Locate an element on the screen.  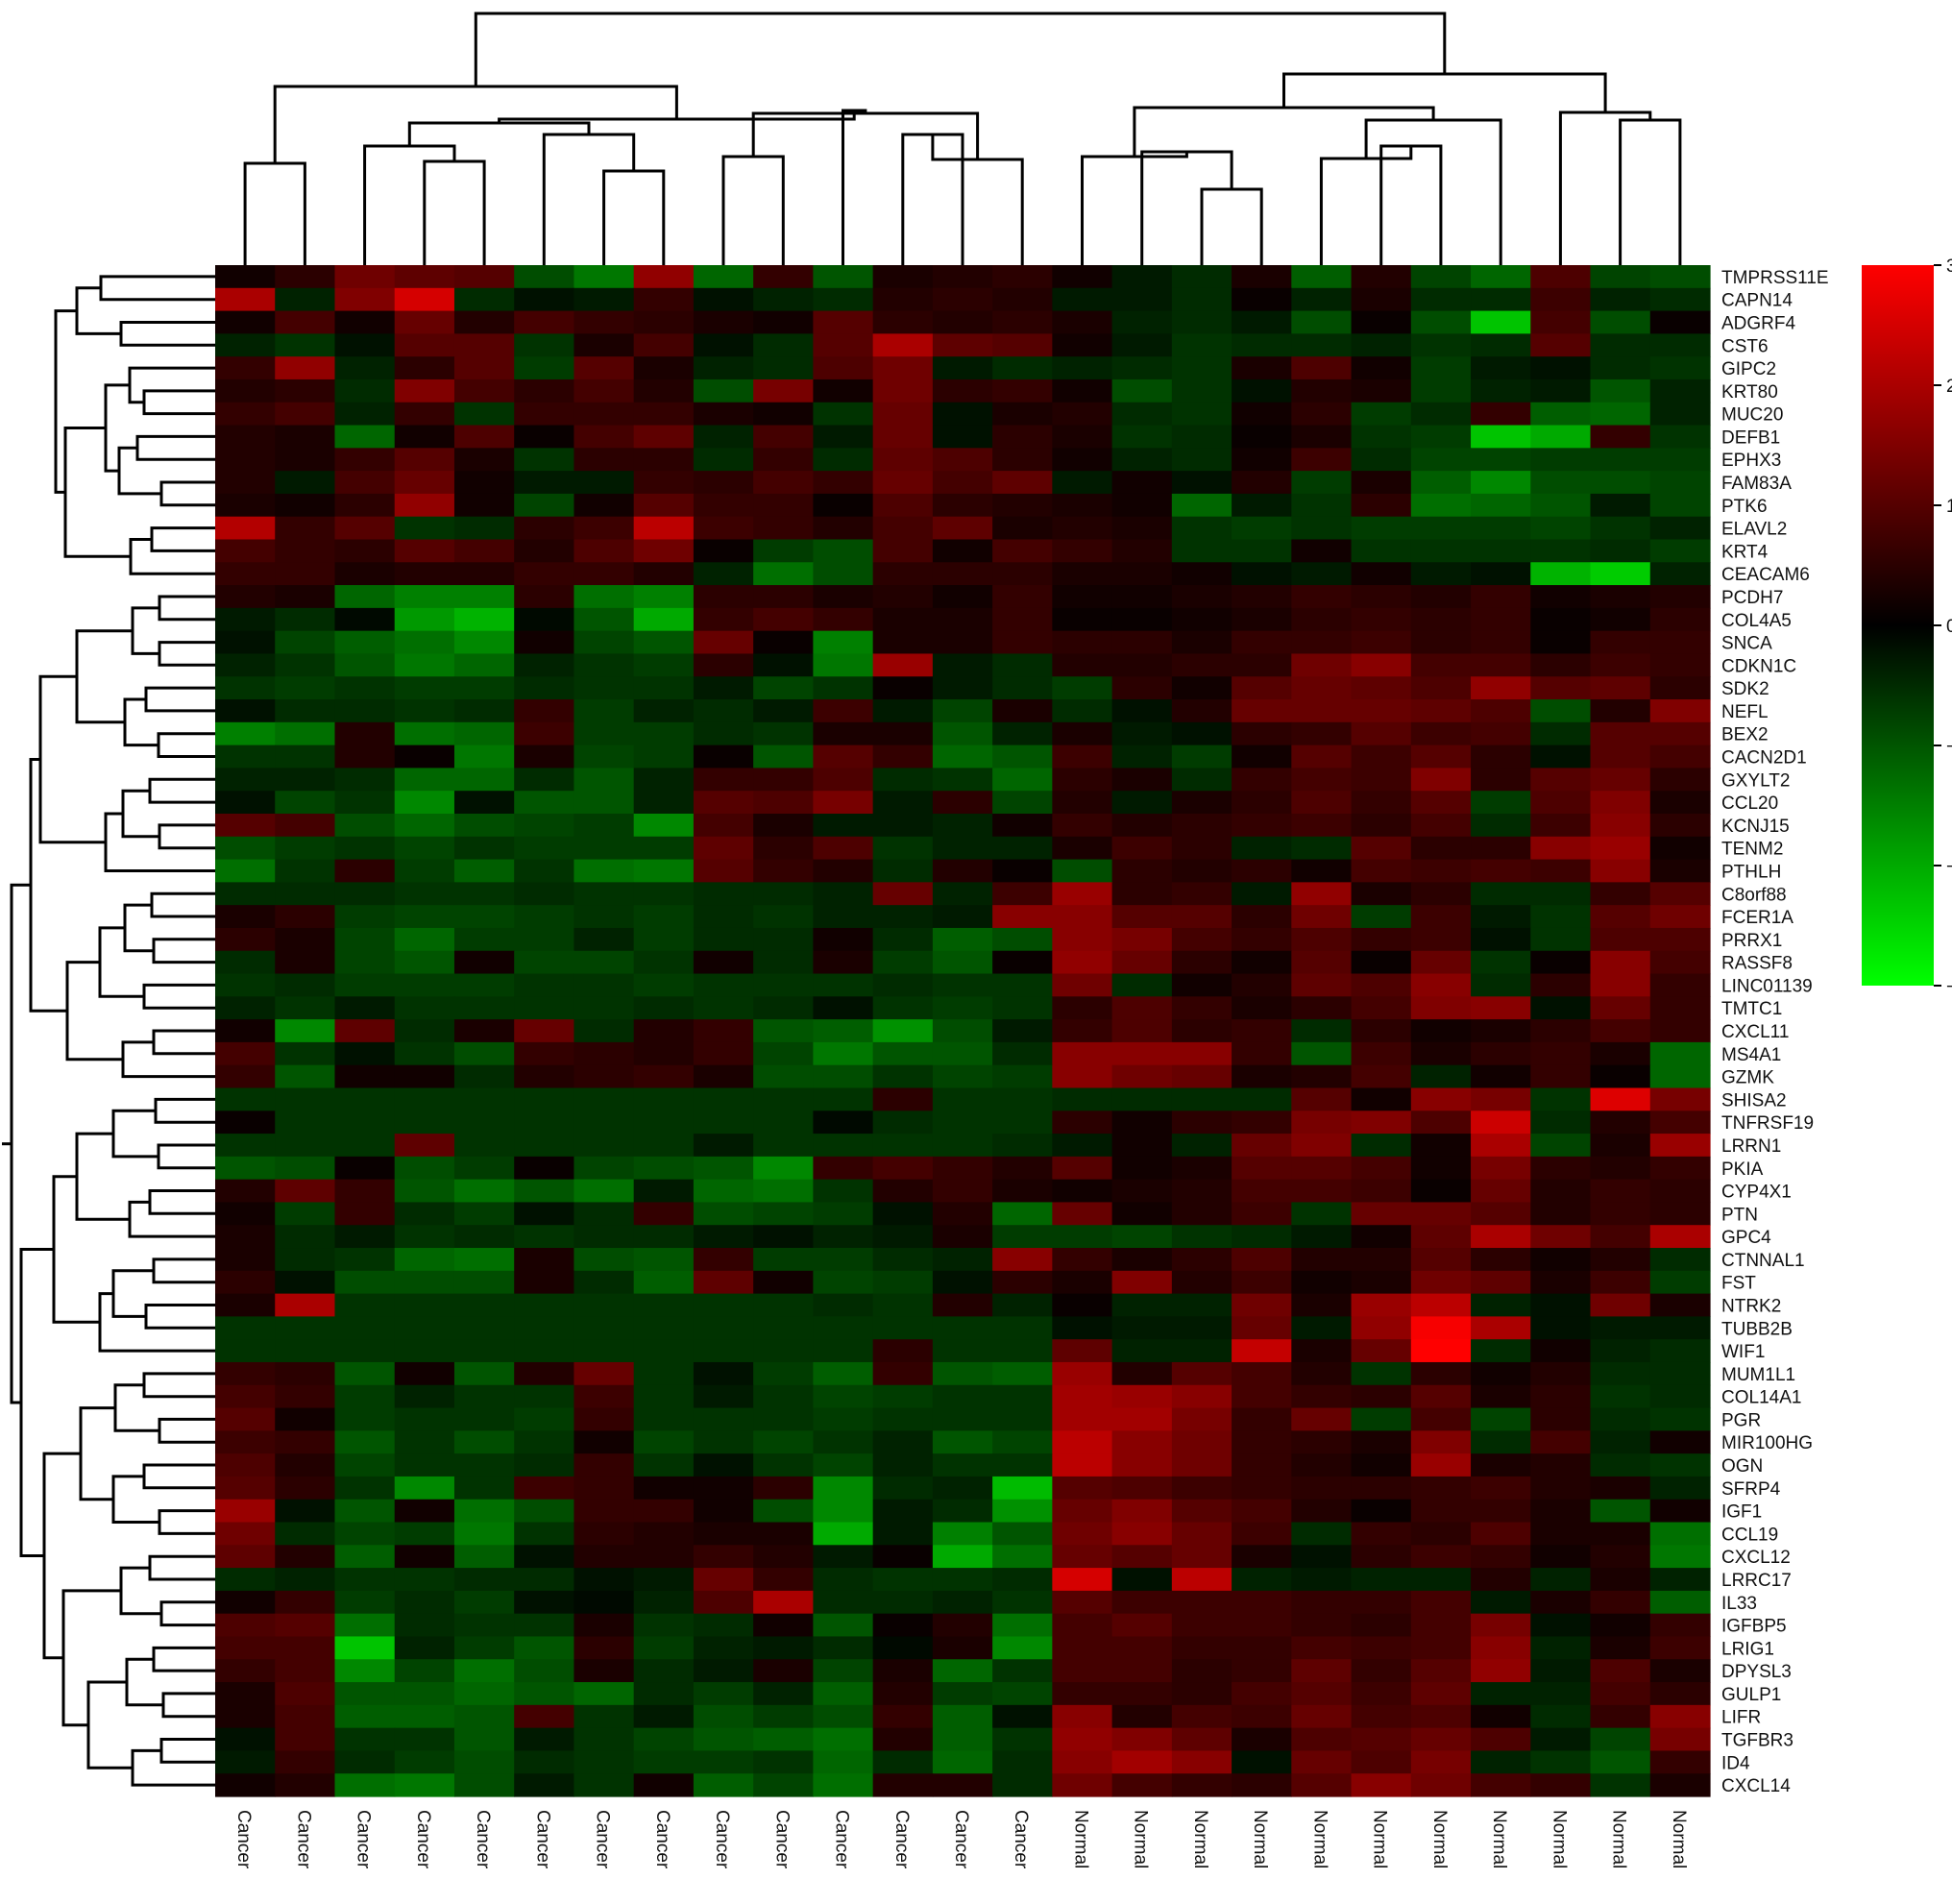
gene-label: CDKN1C is located at coordinates (1758, 666).